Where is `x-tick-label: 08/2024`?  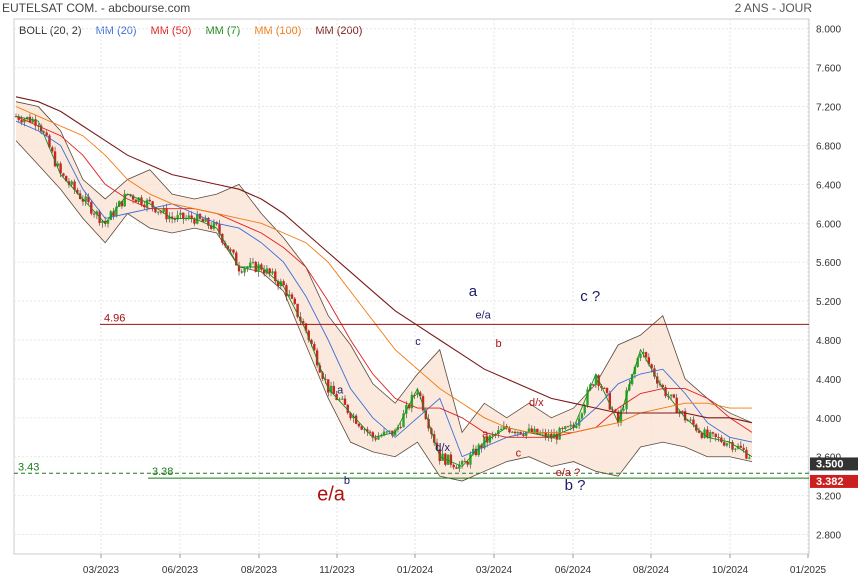 x-tick-label: 08/2024 is located at coordinates (651, 570).